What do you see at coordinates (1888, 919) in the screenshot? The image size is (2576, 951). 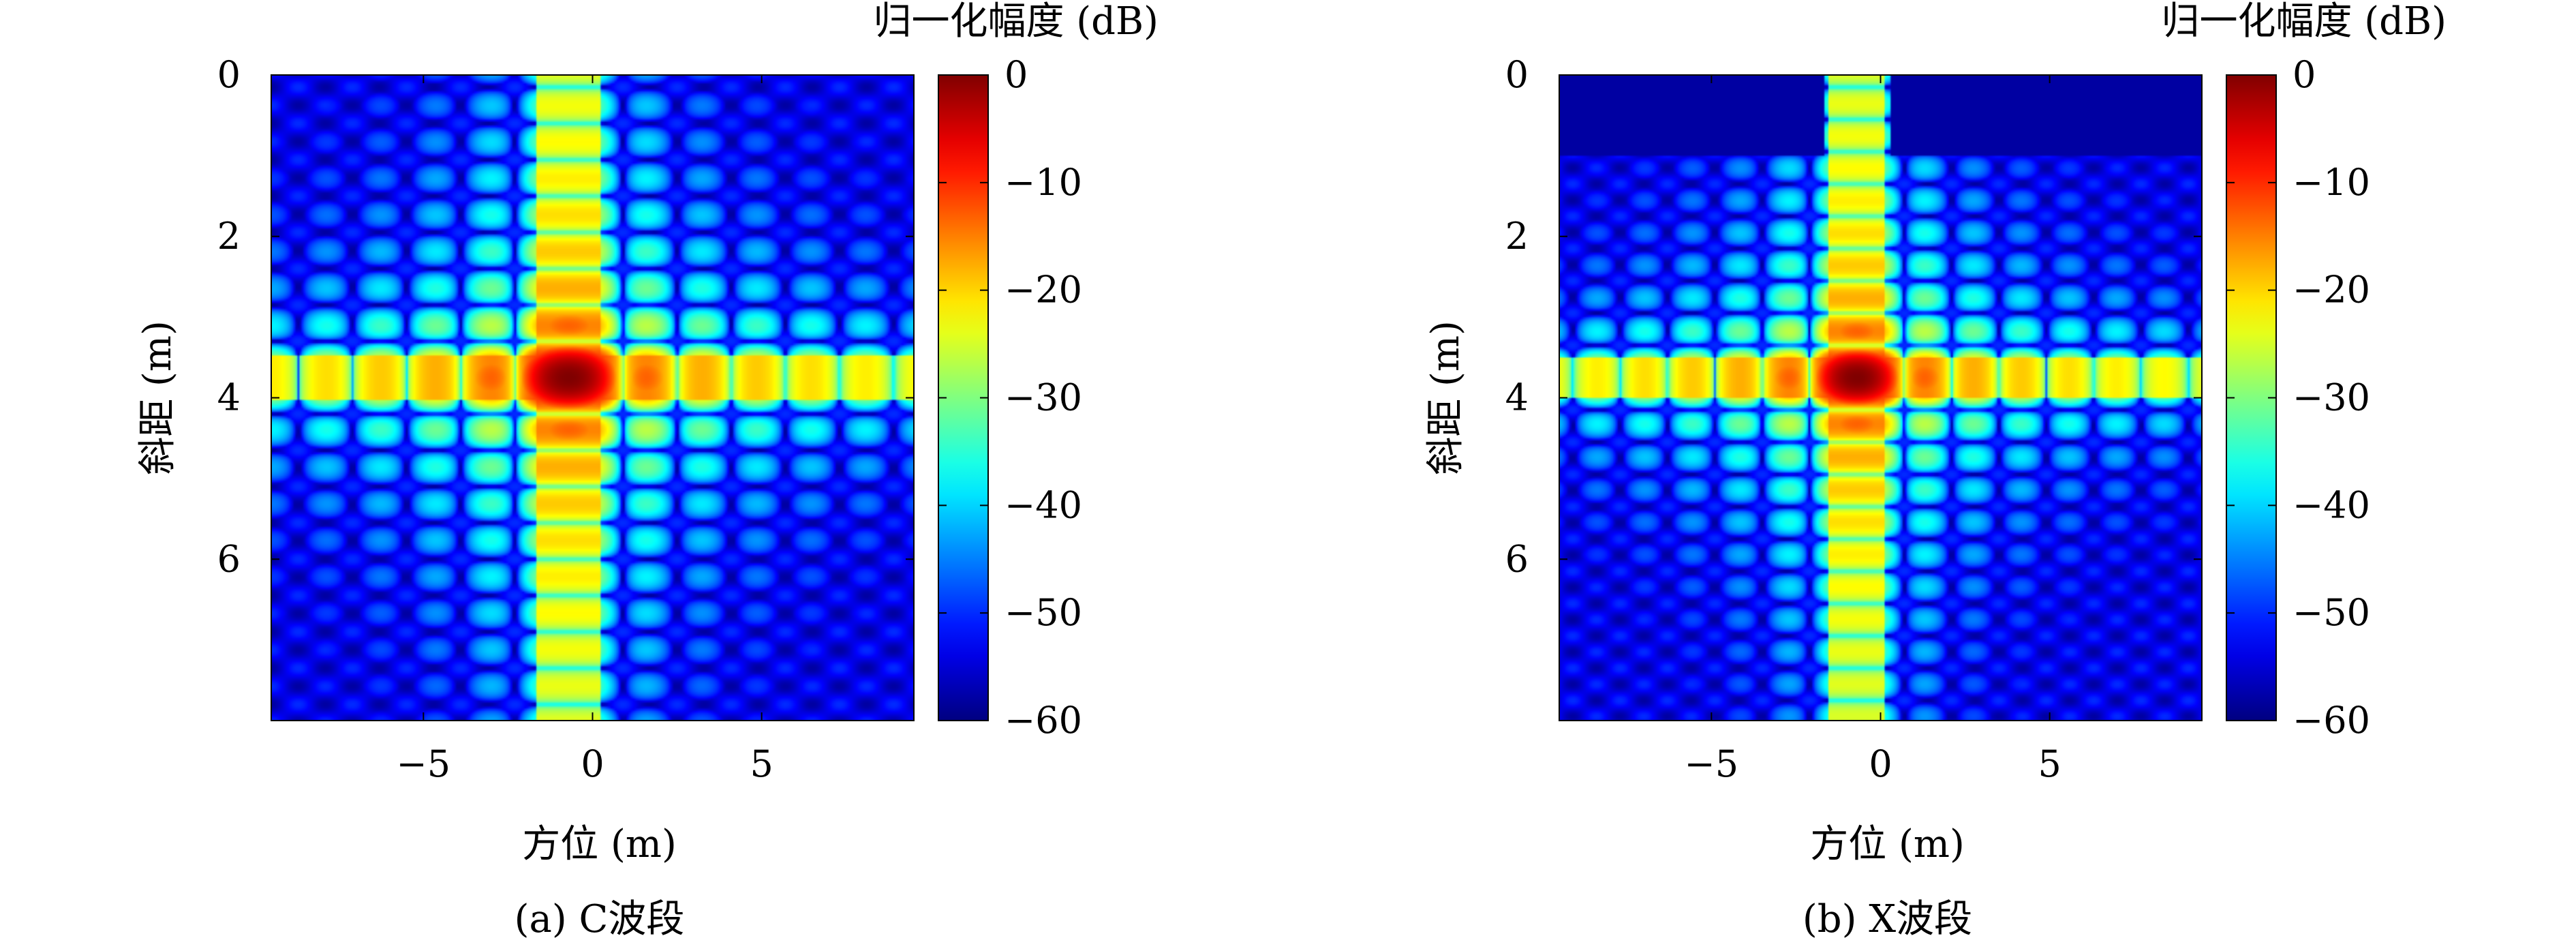 I see `panel-caption: (b) X波段` at bounding box center [1888, 919].